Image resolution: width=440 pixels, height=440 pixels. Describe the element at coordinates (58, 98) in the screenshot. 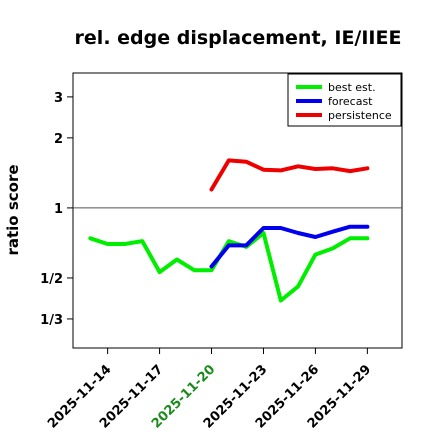

I see `y-tick-label: 3` at that location.